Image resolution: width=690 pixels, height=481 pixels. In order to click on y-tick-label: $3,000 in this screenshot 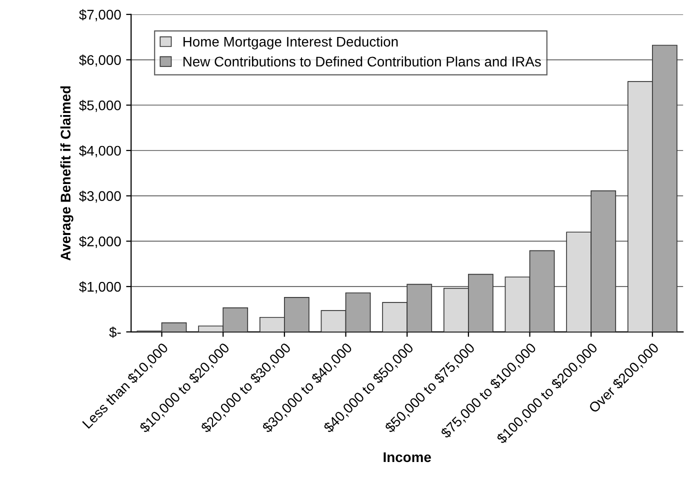, I will do `click(100, 196)`.